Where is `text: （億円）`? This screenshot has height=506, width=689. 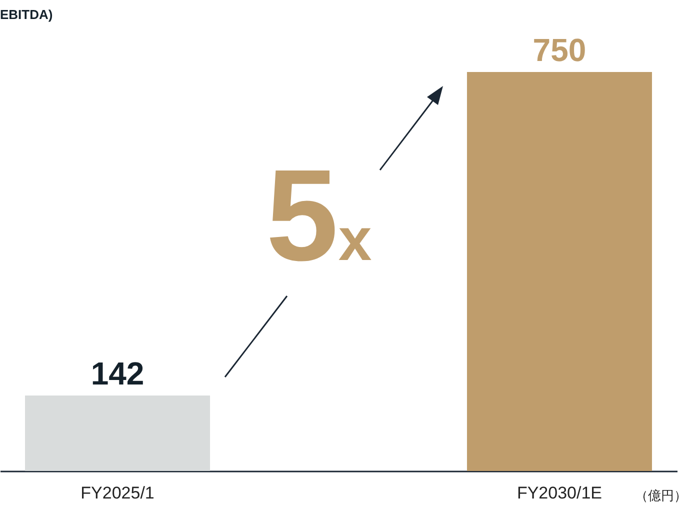 text: （億円） is located at coordinates (661, 496).